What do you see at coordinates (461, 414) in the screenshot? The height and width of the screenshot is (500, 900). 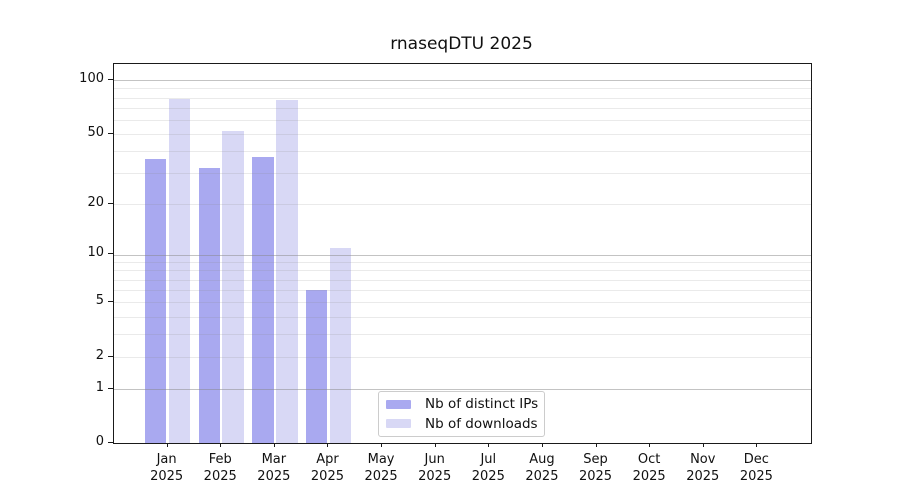 I see `legend: Nb of distinct IPs Nb of downloads` at bounding box center [461, 414].